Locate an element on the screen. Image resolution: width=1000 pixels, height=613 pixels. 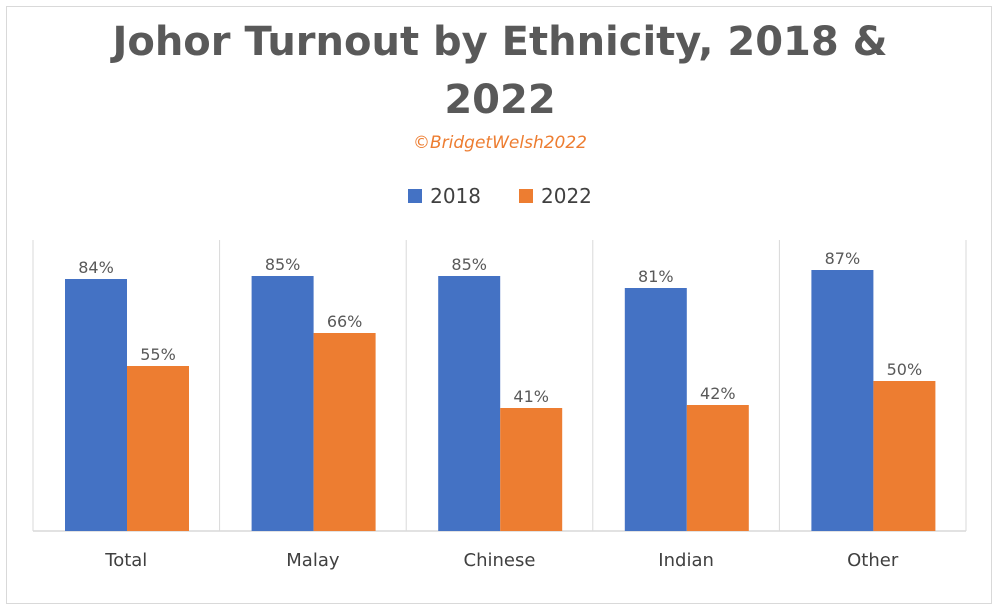
data-label-2022-total: 55% is located at coordinates (158, 354).